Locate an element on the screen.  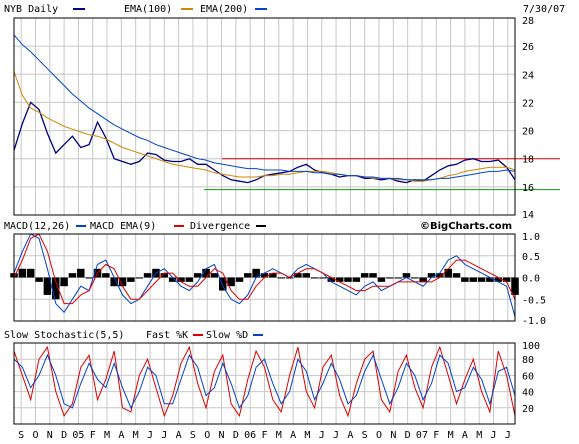
y-tick-label: 100 is located at coordinates (531, 346).